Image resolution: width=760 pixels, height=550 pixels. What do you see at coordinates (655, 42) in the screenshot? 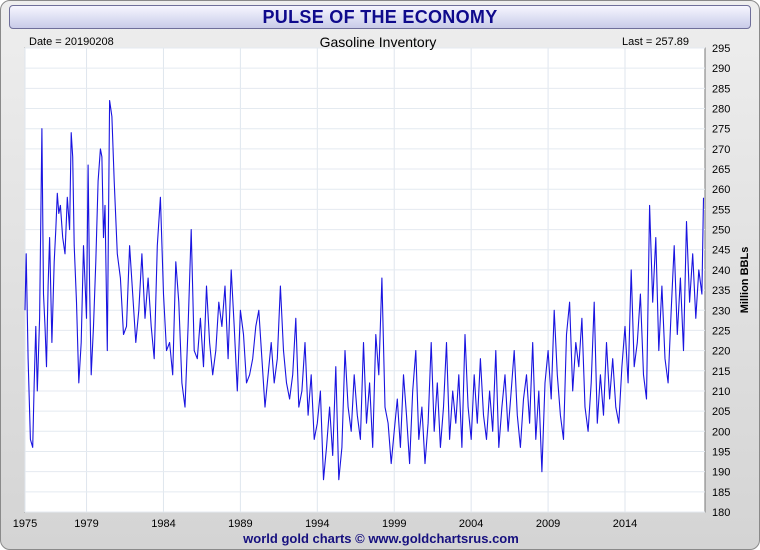
I see `last-label: Last = 257.89` at bounding box center [655, 42].